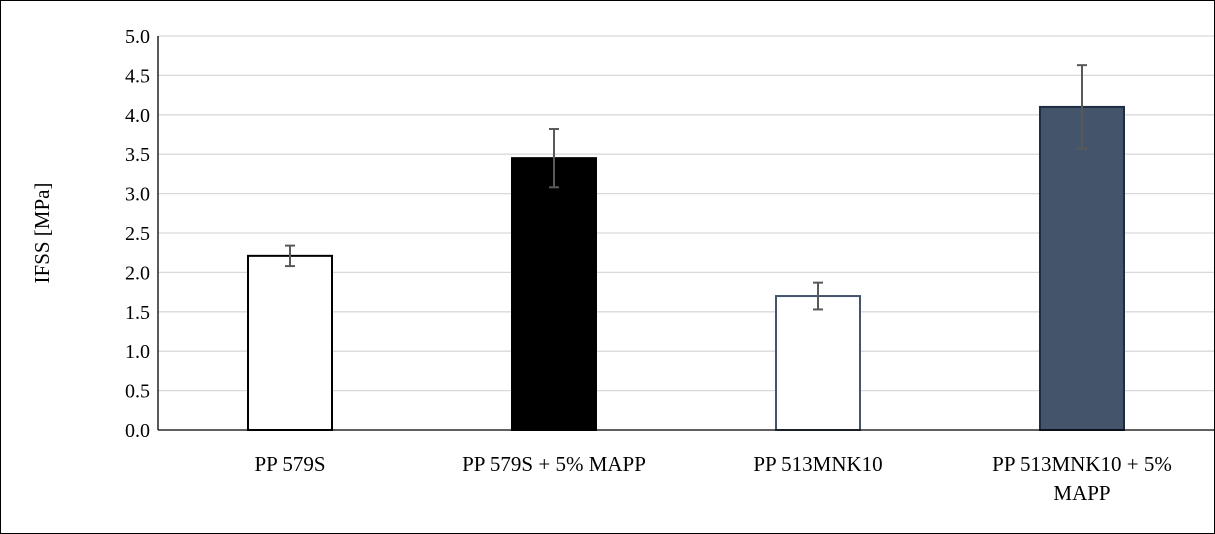 The height and width of the screenshot is (534, 1215). I want to click on y-tick-label: 3.0, so click(137, 195).